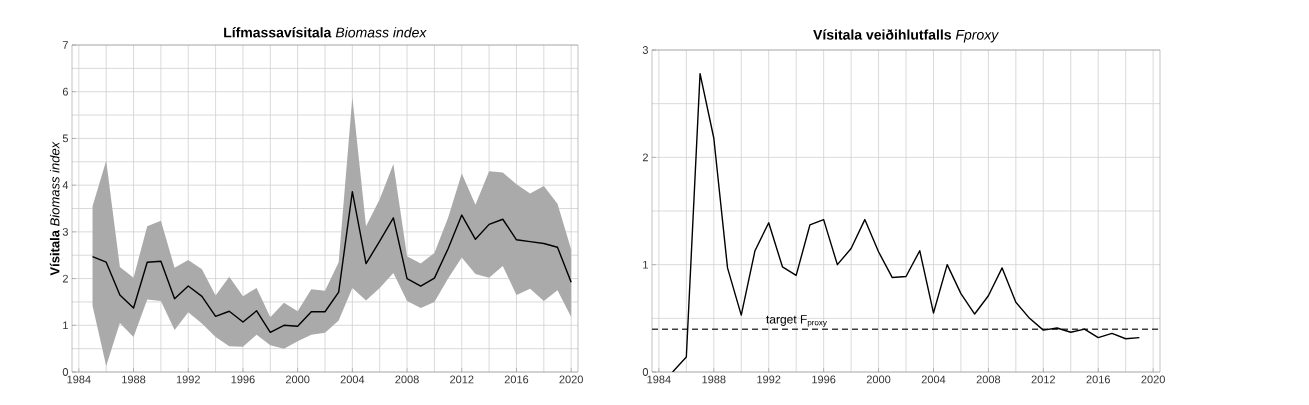  I want to click on y-axis-title: Vísitala Biomass index, so click(54, 208).